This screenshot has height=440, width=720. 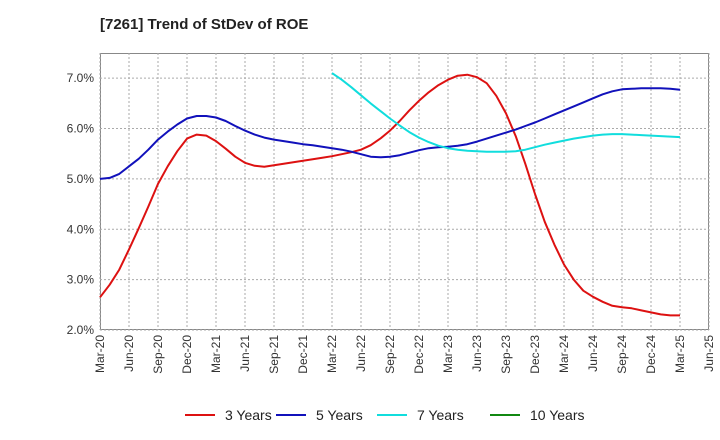 I want to click on y-axis-tick-labels: 2.0% 3.0% 4.0% 5.0% 6.0% 7.0%, so click(x=81, y=204).